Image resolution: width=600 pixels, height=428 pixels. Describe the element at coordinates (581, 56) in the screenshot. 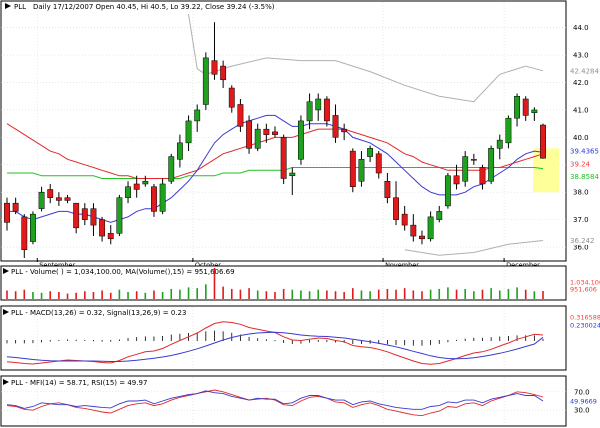

I see `price-y-tick-label: 43.0` at that location.